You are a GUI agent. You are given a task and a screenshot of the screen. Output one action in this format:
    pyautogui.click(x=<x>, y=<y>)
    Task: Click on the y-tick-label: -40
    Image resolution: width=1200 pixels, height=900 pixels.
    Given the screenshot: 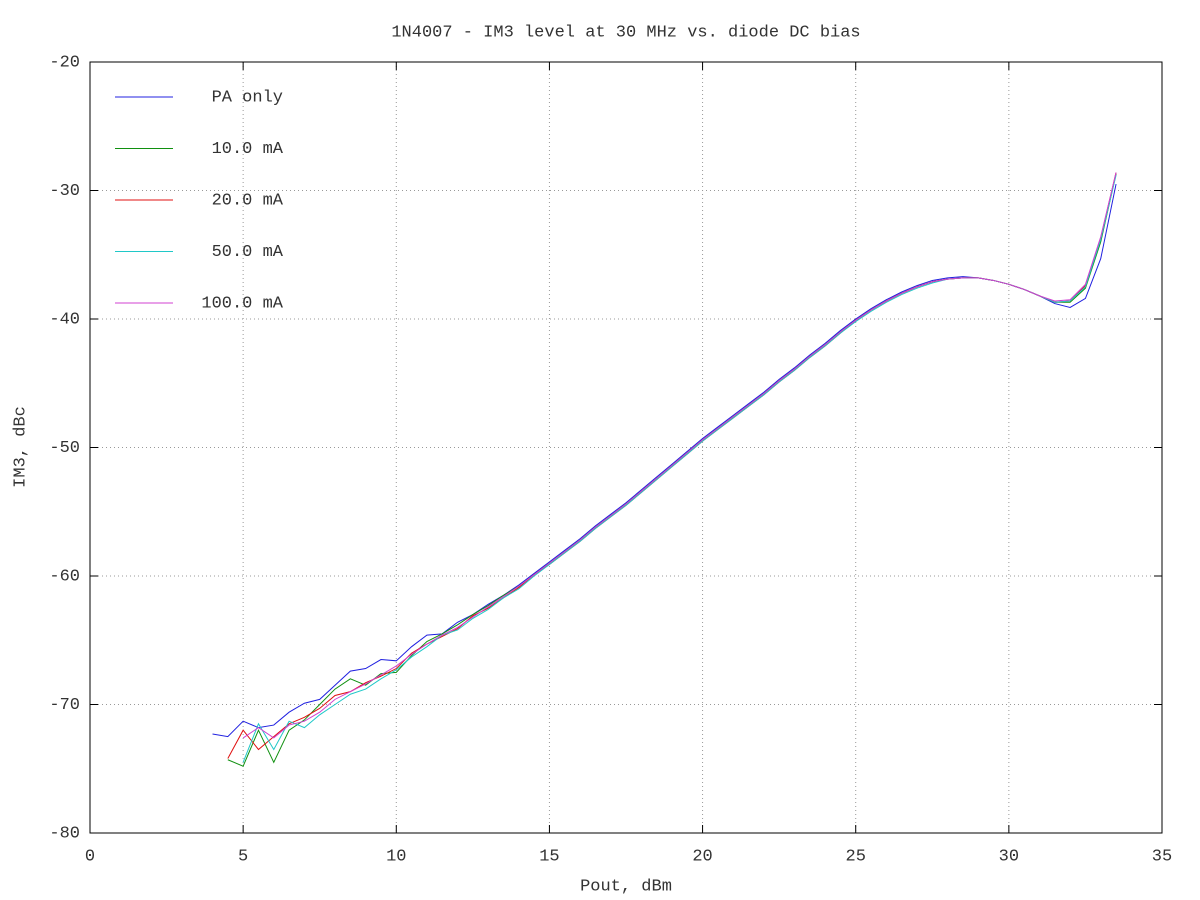 What is the action you would take?
    pyautogui.click(x=64, y=319)
    